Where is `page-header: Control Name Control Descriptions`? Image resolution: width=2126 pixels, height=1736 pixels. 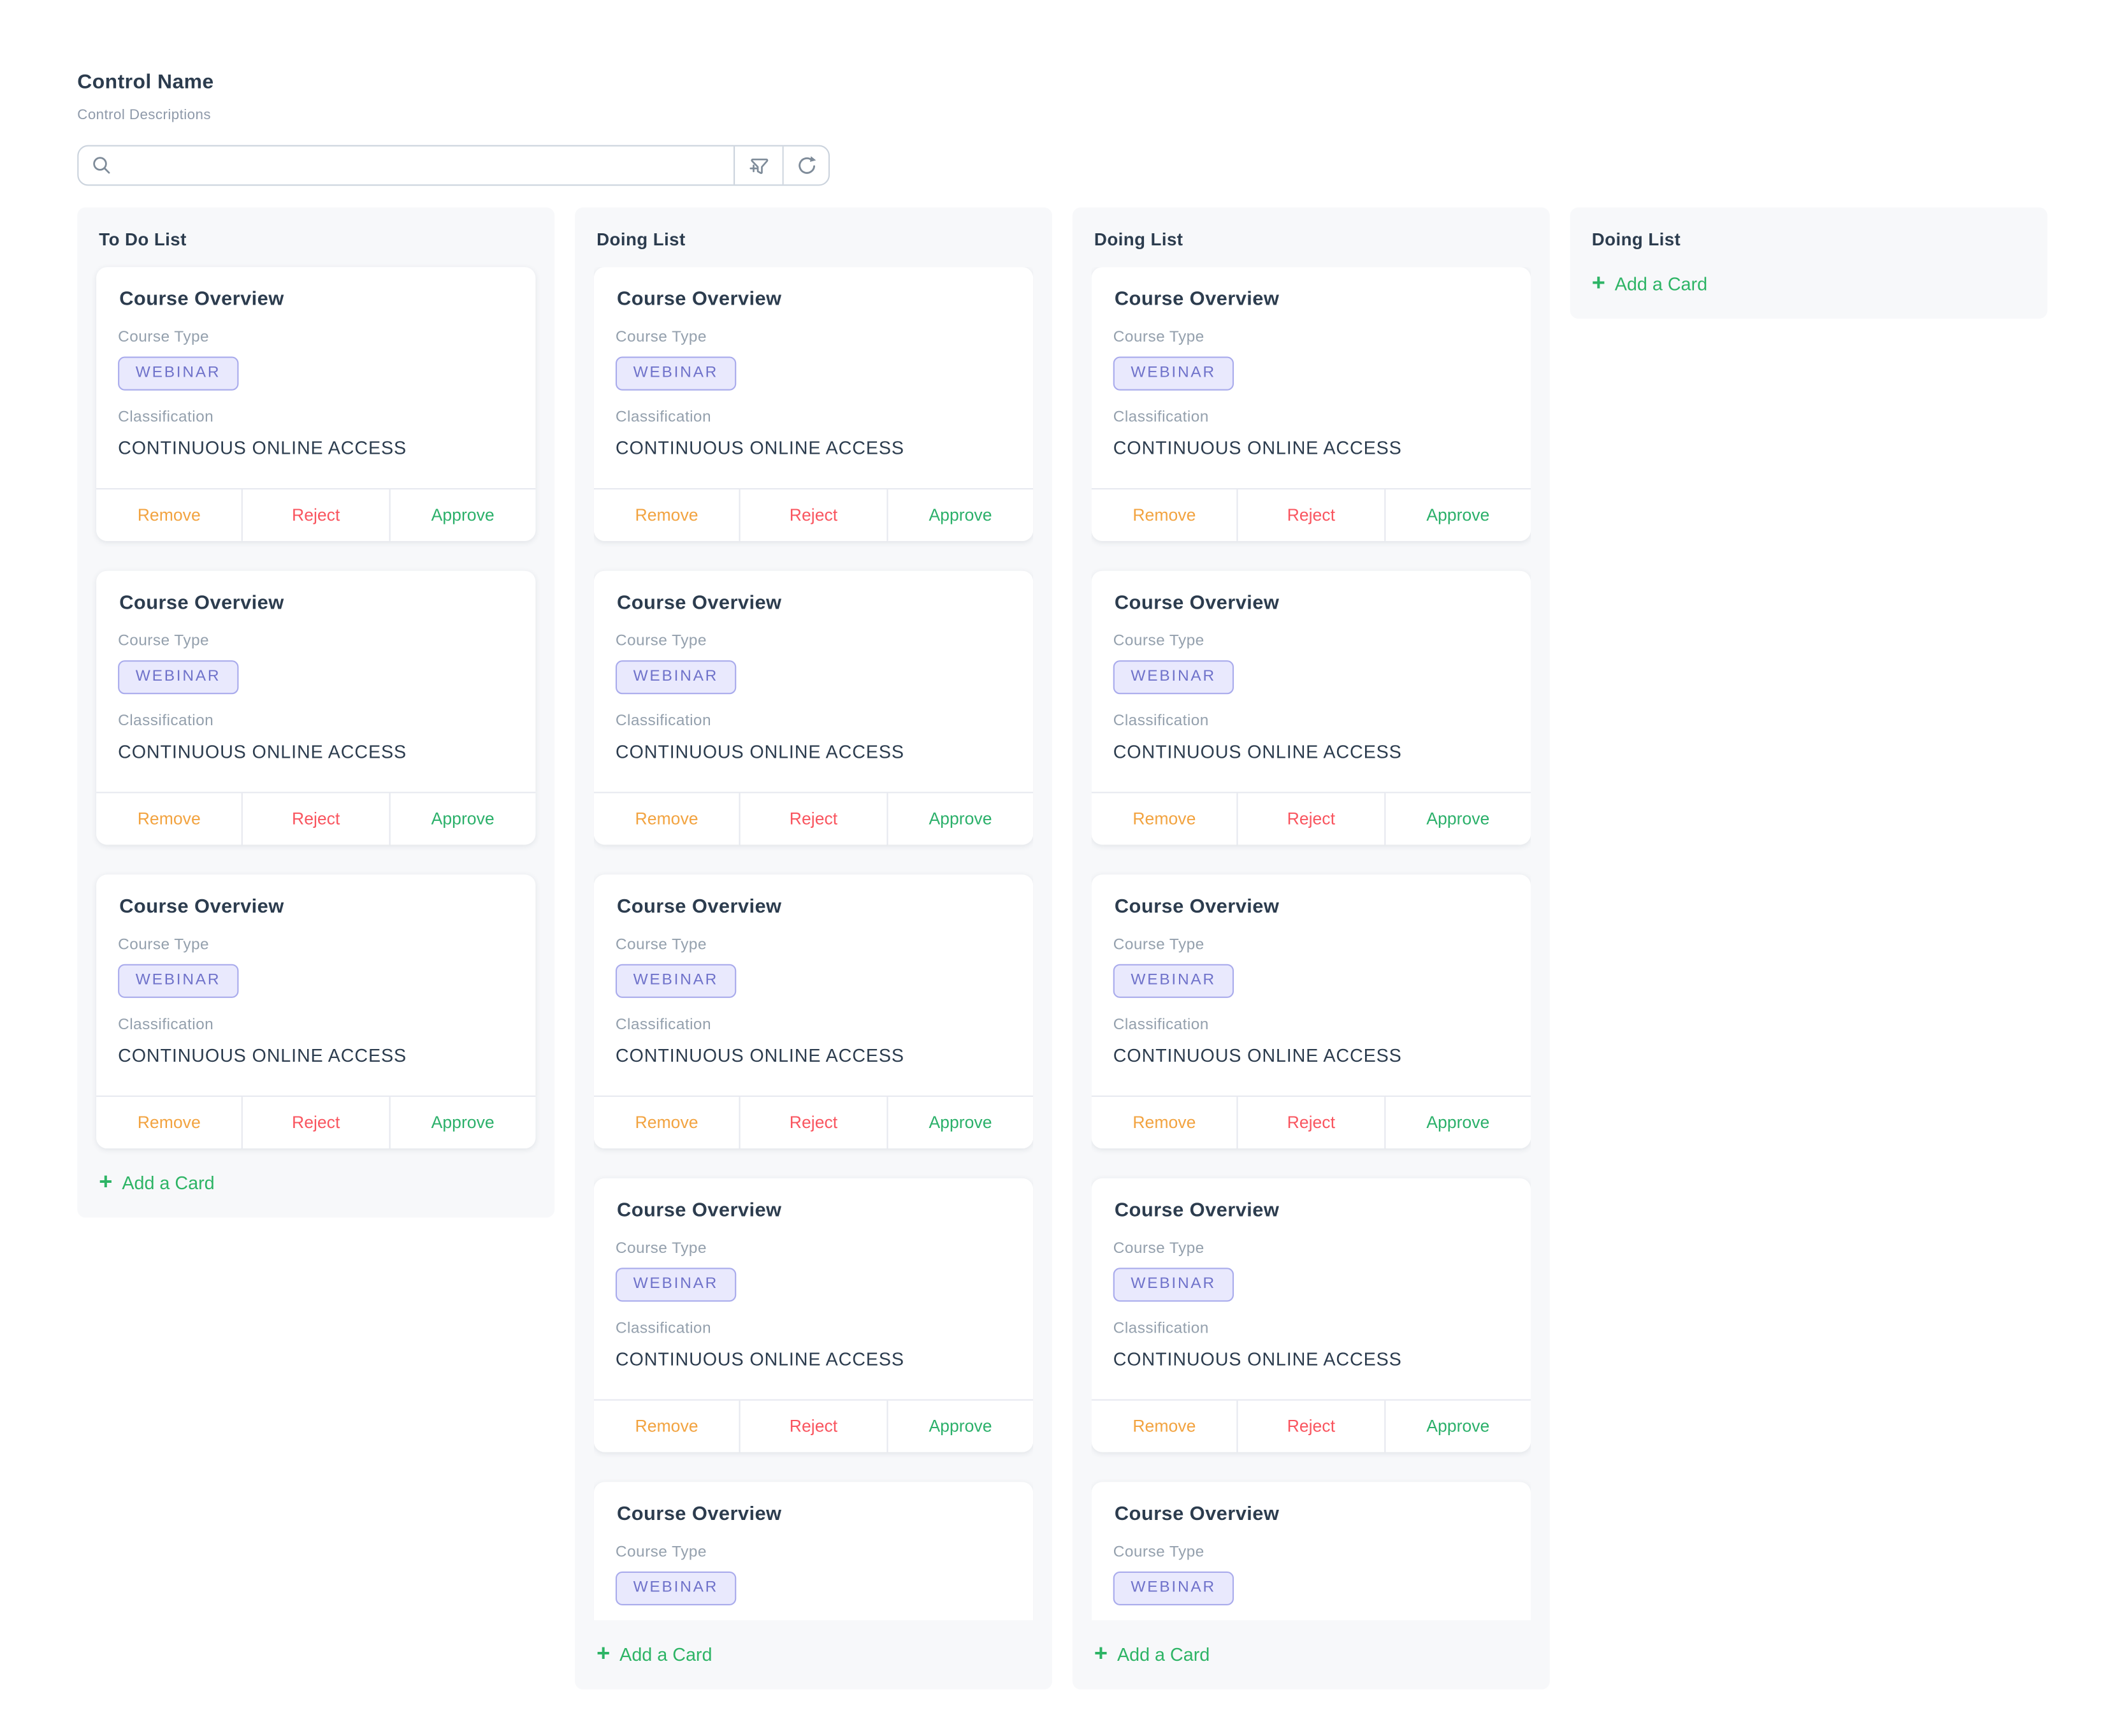
page-header: Control Name Control Descriptions is located at coordinates (1063, 93).